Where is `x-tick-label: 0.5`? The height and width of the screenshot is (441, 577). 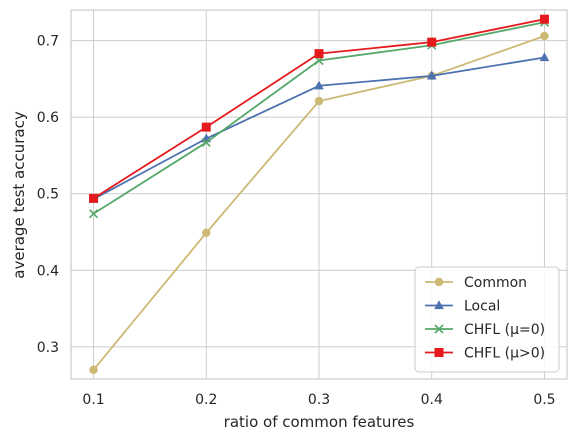
x-tick-label: 0.5 is located at coordinates (544, 400).